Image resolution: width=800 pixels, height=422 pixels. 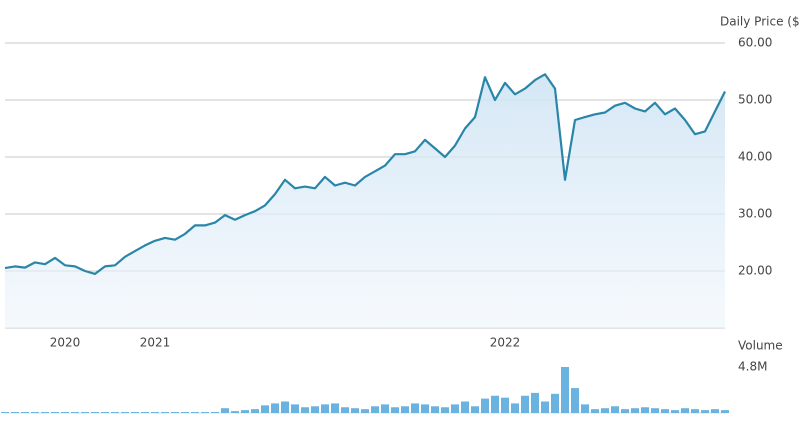 What do you see at coordinates (755, 157) in the screenshot?
I see `y-tick-label: 40.00` at bounding box center [755, 157].